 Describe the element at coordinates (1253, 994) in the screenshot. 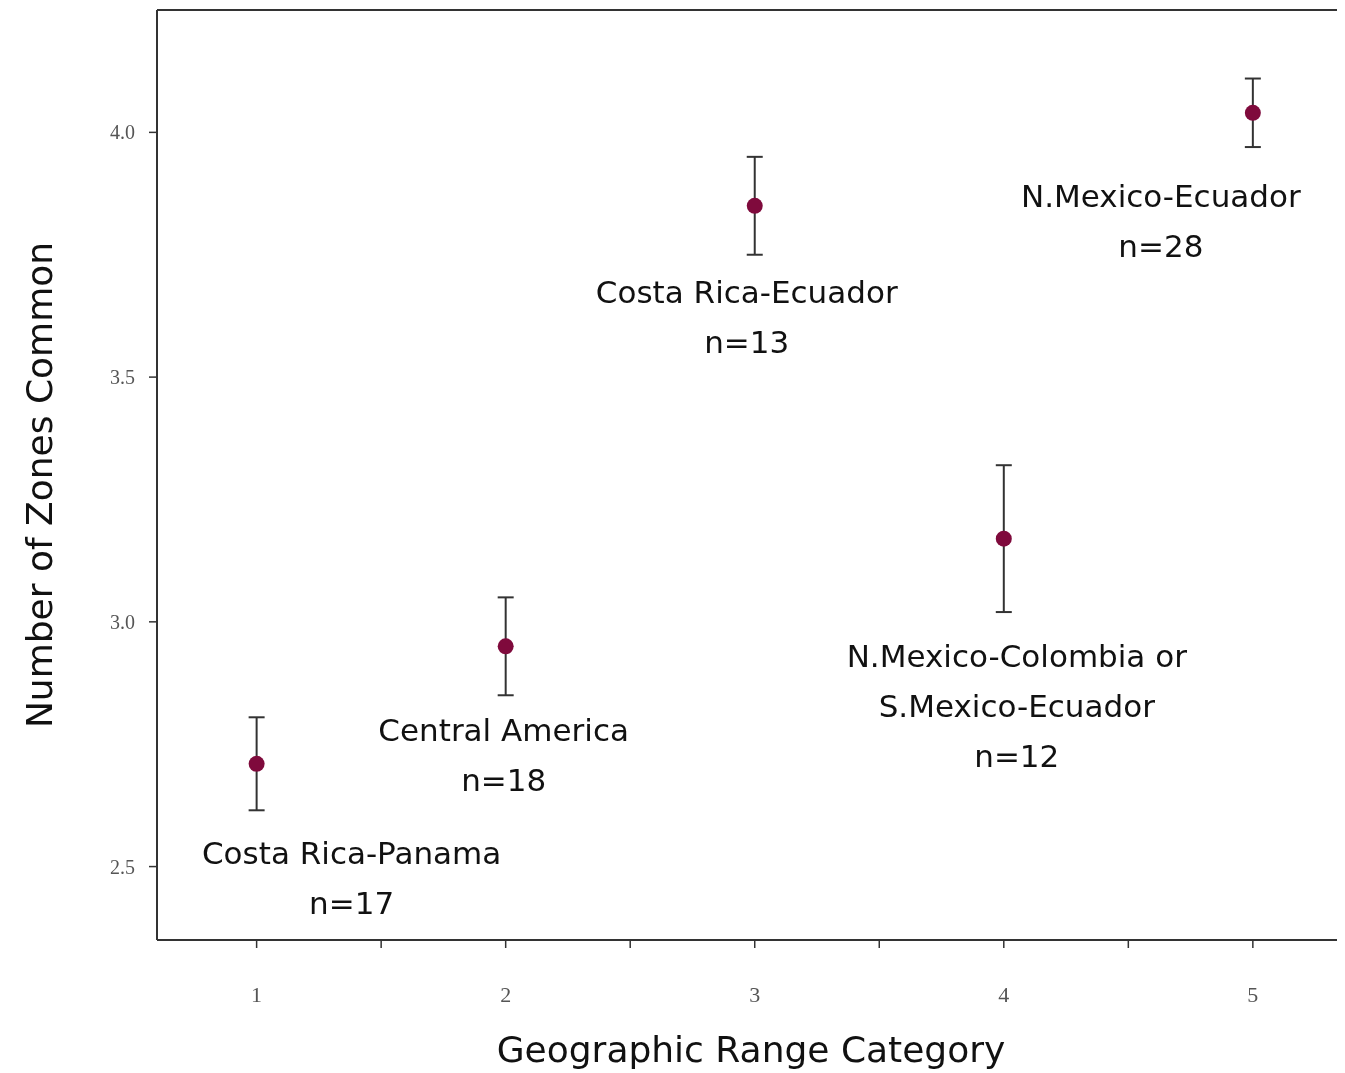

I see `x-tick-label: 5` at that location.